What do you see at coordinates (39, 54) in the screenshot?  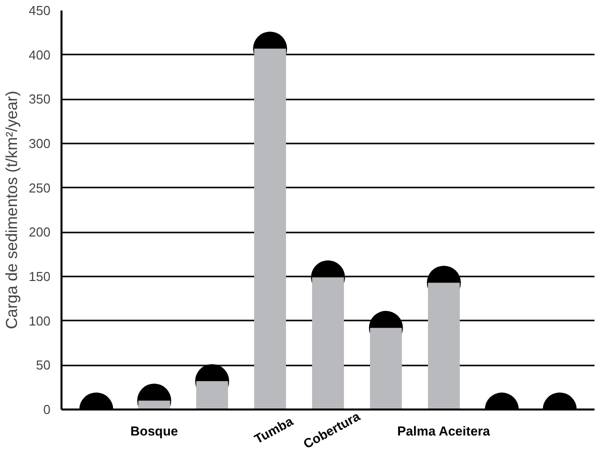 I see `y-tick-label: 400` at bounding box center [39, 54].